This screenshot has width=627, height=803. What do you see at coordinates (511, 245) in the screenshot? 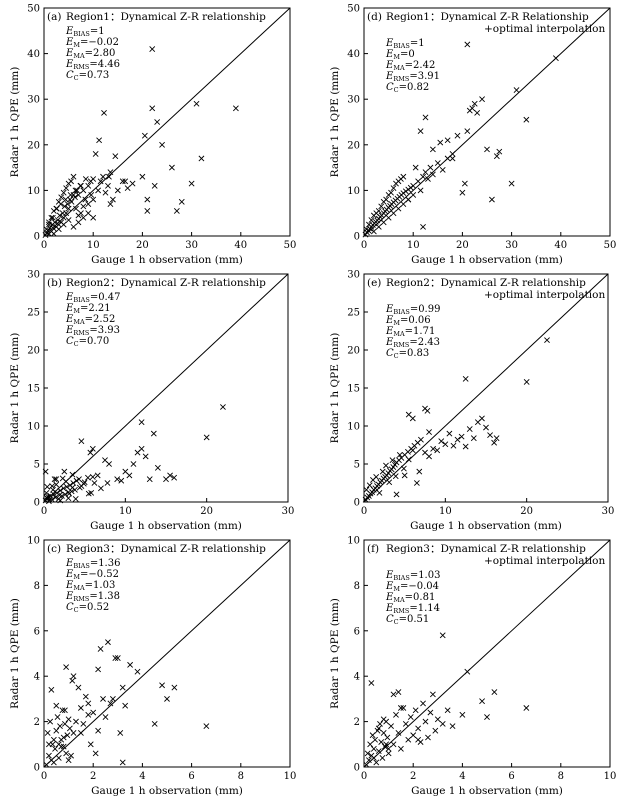
I see `x-tick-label: 30` at bounding box center [511, 245].